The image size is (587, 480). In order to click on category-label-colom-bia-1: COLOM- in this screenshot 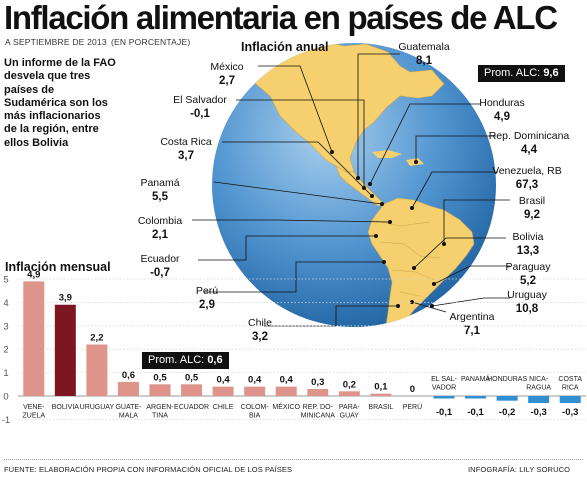, I will do `click(255, 407)`.